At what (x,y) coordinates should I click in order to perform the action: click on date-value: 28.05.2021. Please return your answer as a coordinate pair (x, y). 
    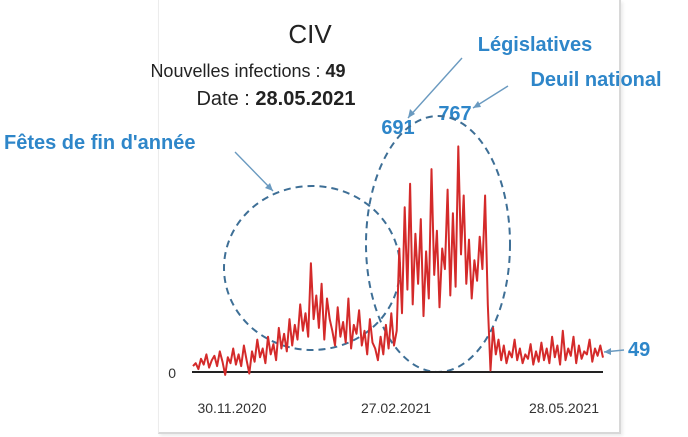
    Looking at the image, I should click on (305, 99).